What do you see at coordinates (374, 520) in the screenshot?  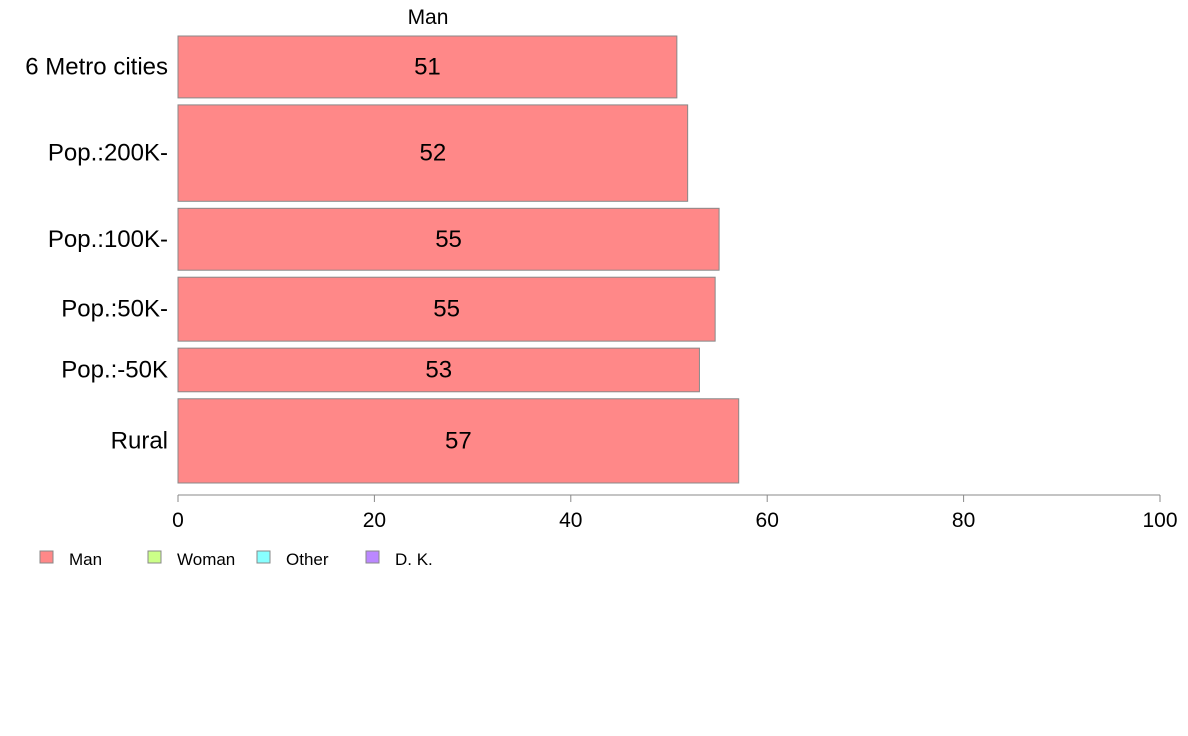 I see `x-tick-label: 20` at bounding box center [374, 520].